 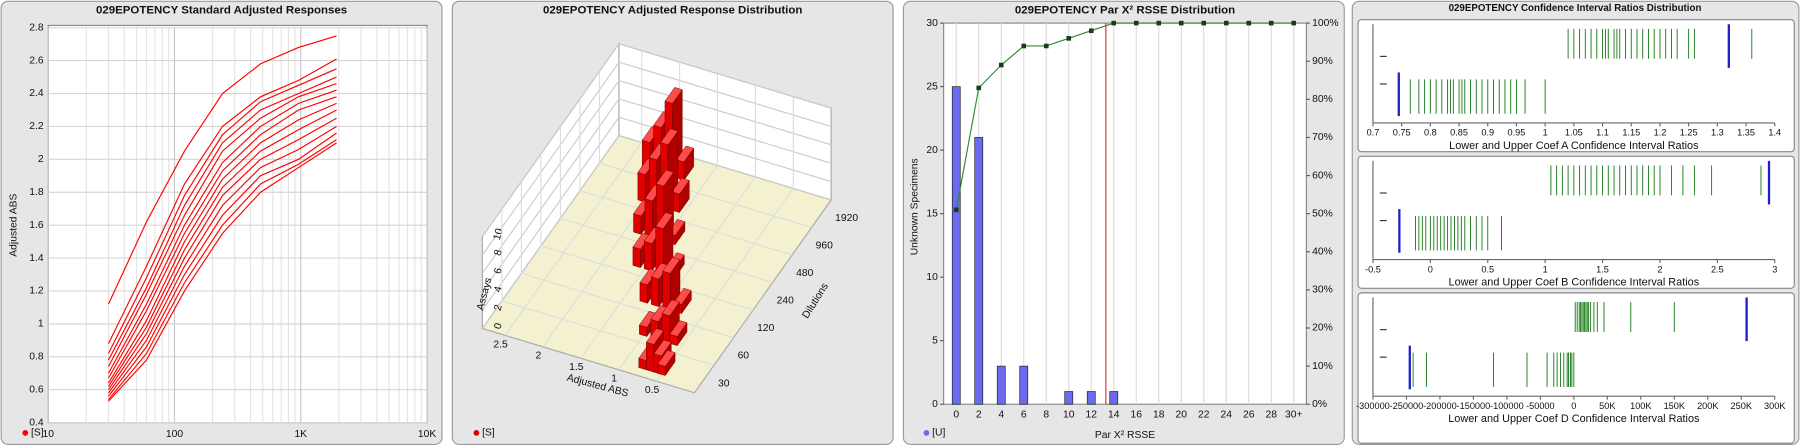 I want to click on x-tick-label: 0.95, so click(x=1517, y=133).